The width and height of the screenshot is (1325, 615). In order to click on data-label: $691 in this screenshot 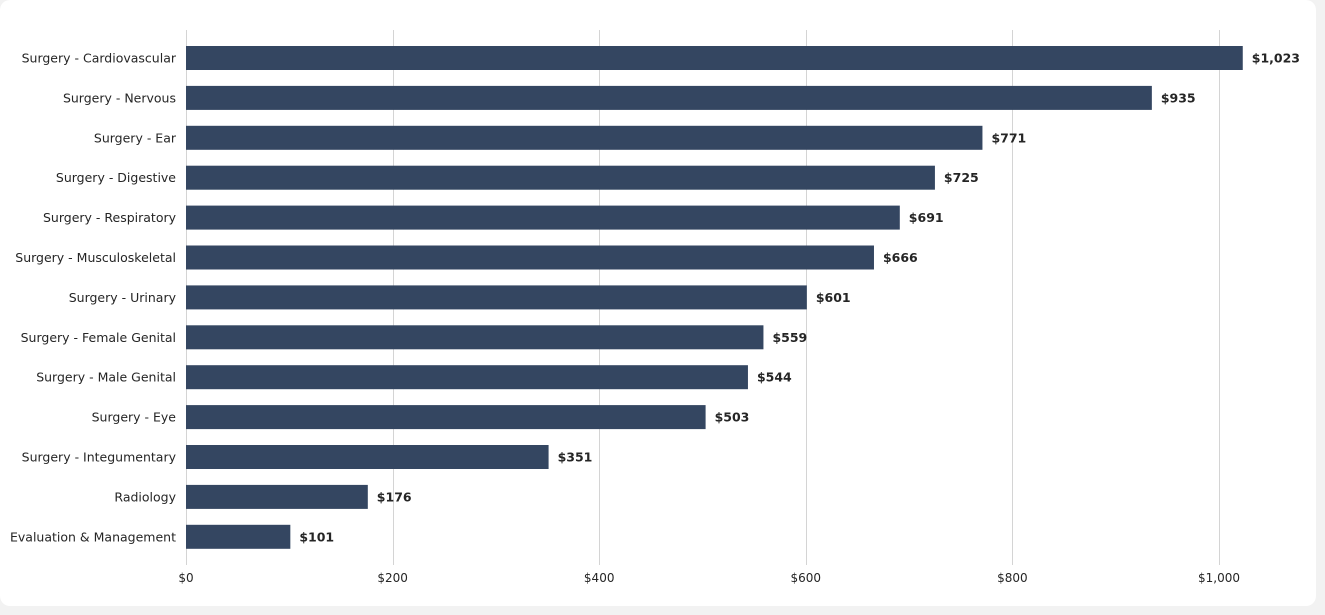, I will do `click(926, 217)`.